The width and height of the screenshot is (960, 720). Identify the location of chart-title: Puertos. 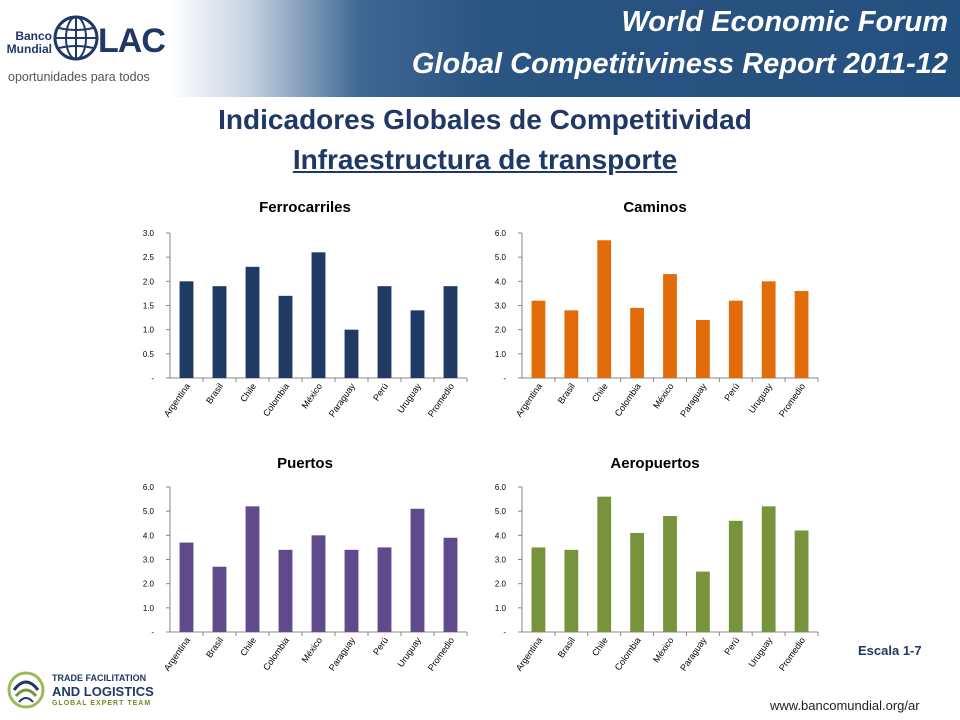
(305, 463).